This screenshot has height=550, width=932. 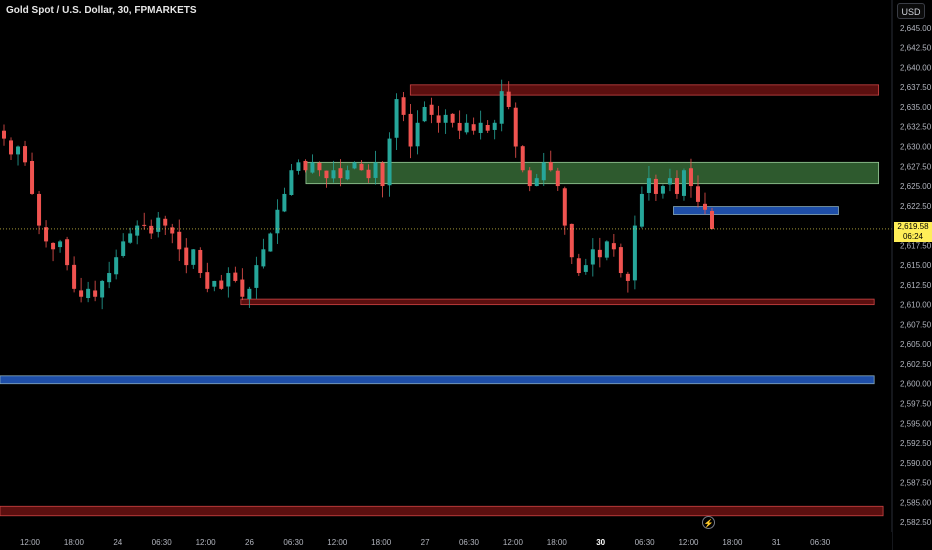 What do you see at coordinates (916, 245) in the screenshot?
I see `price-tick-label: 2,617.50` at bounding box center [916, 245].